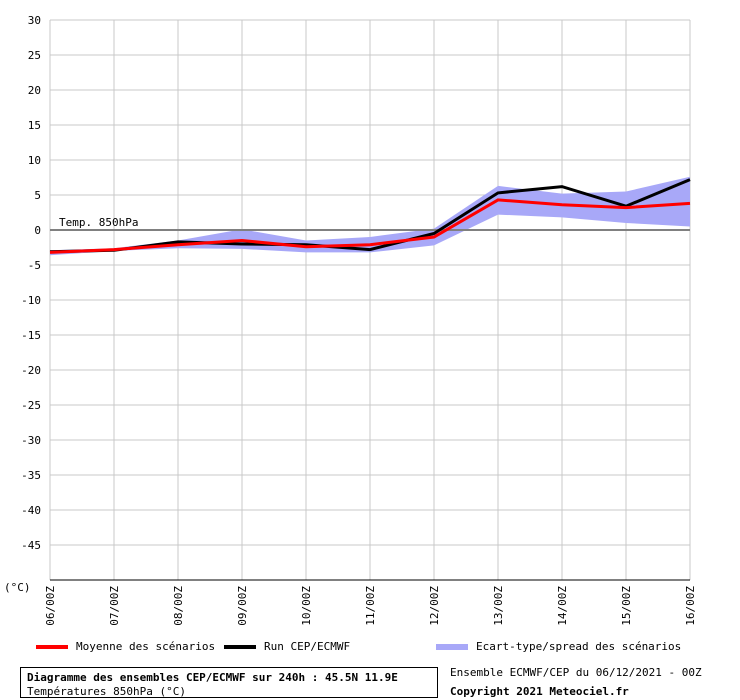 The height and width of the screenshot is (700, 740). What do you see at coordinates (31, 545) in the screenshot?
I see `y-tick-label: -45` at bounding box center [31, 545].